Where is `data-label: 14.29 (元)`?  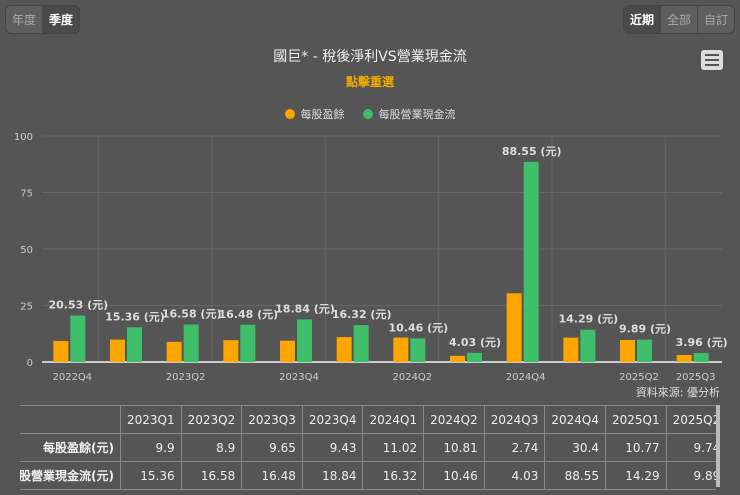
data-label: 14.29 (元) is located at coordinates (588, 319).